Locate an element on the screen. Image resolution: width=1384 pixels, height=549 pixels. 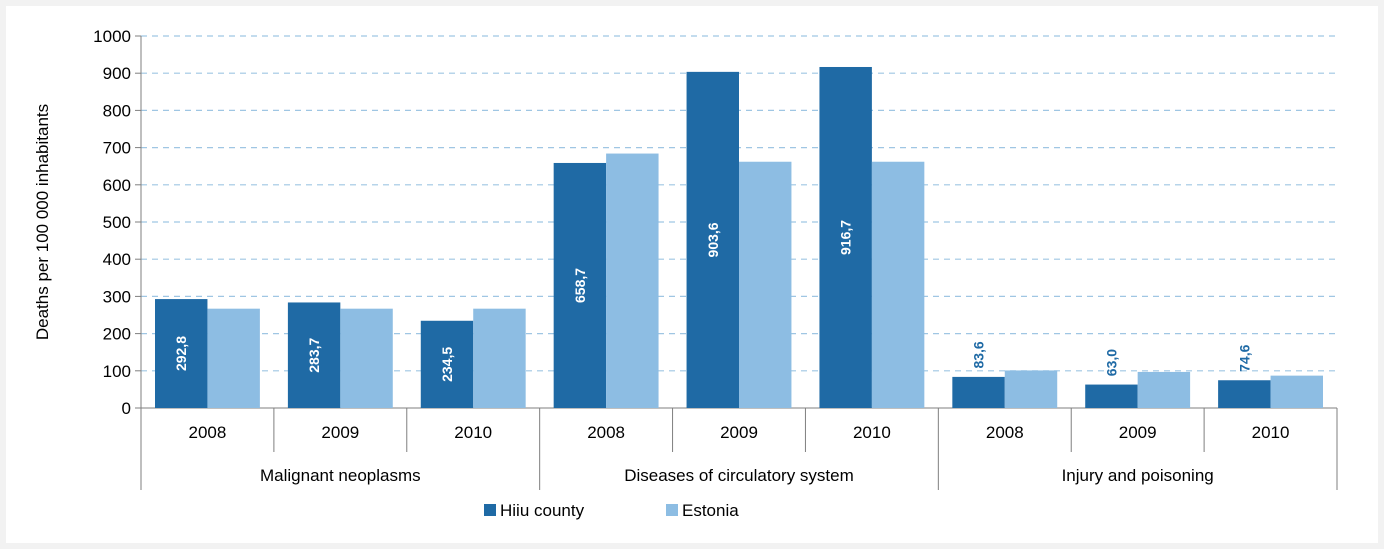
y-tick-label: 800 is located at coordinates (117, 110).